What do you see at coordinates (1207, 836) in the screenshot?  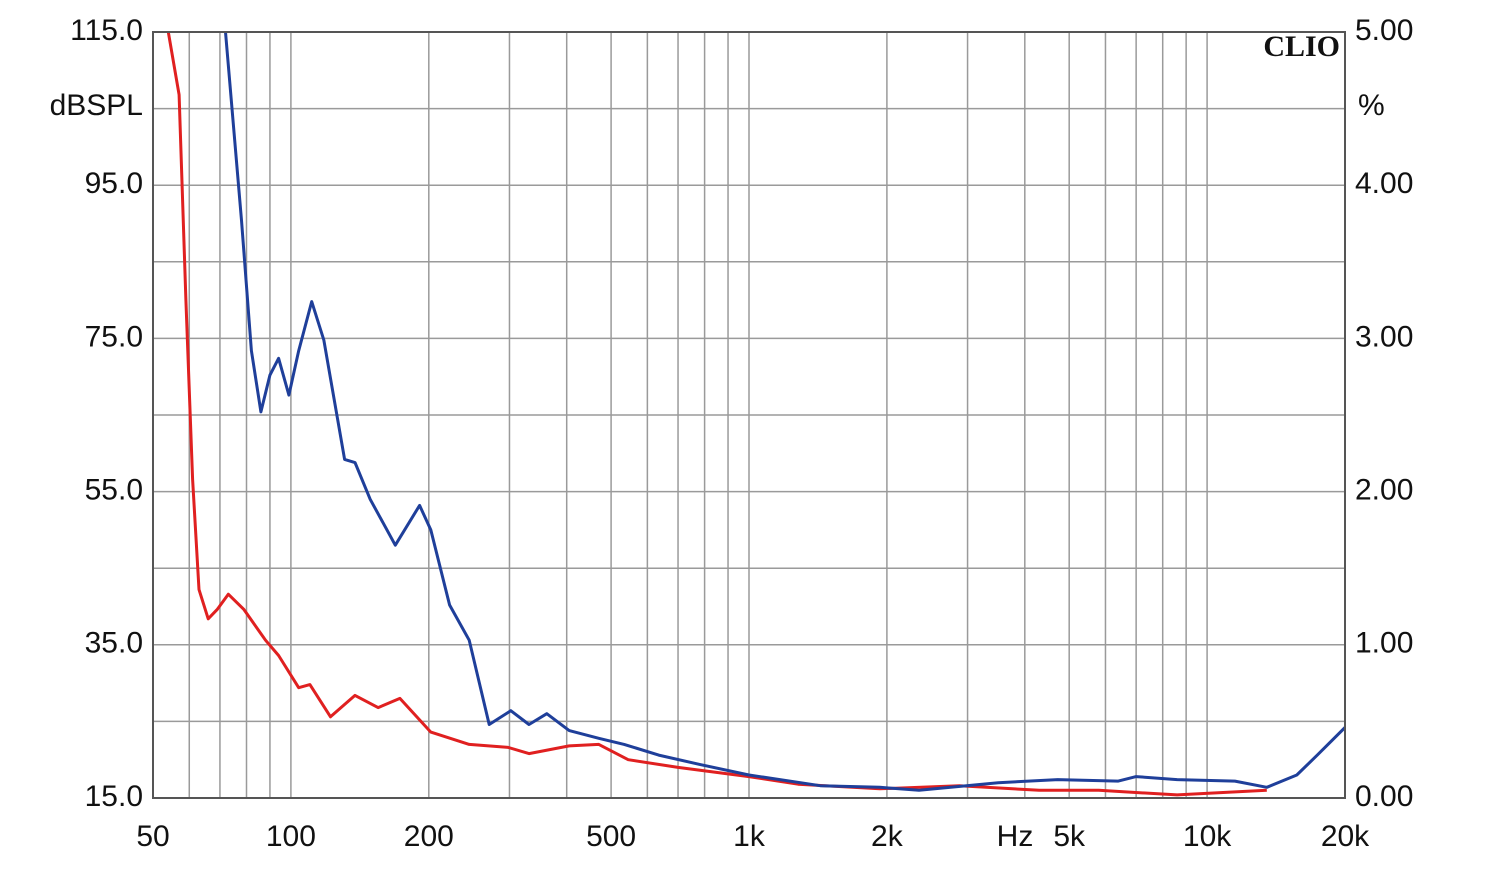 I see `x-tick-label: 10k` at bounding box center [1207, 836].